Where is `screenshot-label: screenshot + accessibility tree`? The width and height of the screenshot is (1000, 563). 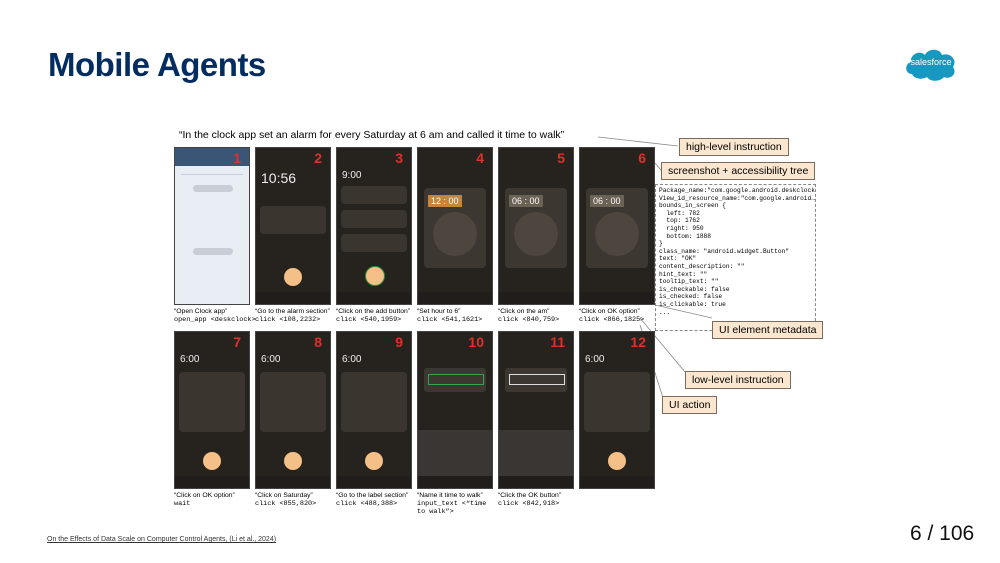 screenshot-label: screenshot + accessibility tree is located at coordinates (738, 171).